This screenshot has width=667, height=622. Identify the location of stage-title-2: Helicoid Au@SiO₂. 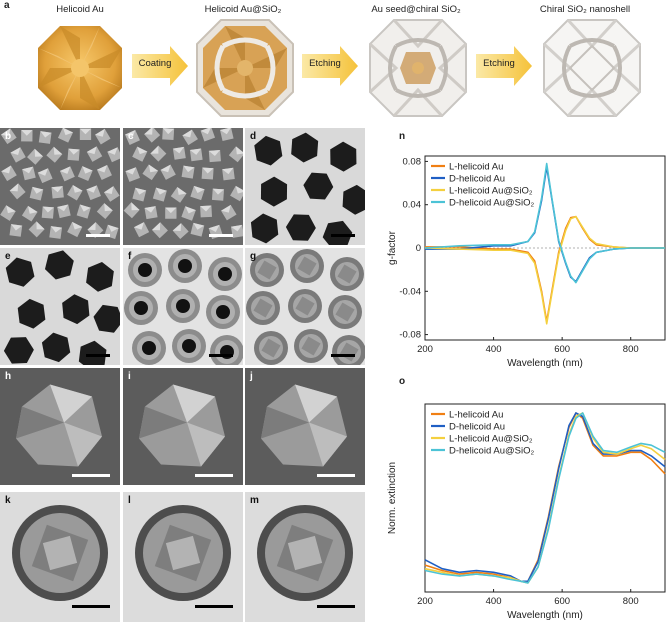
(243, 9).